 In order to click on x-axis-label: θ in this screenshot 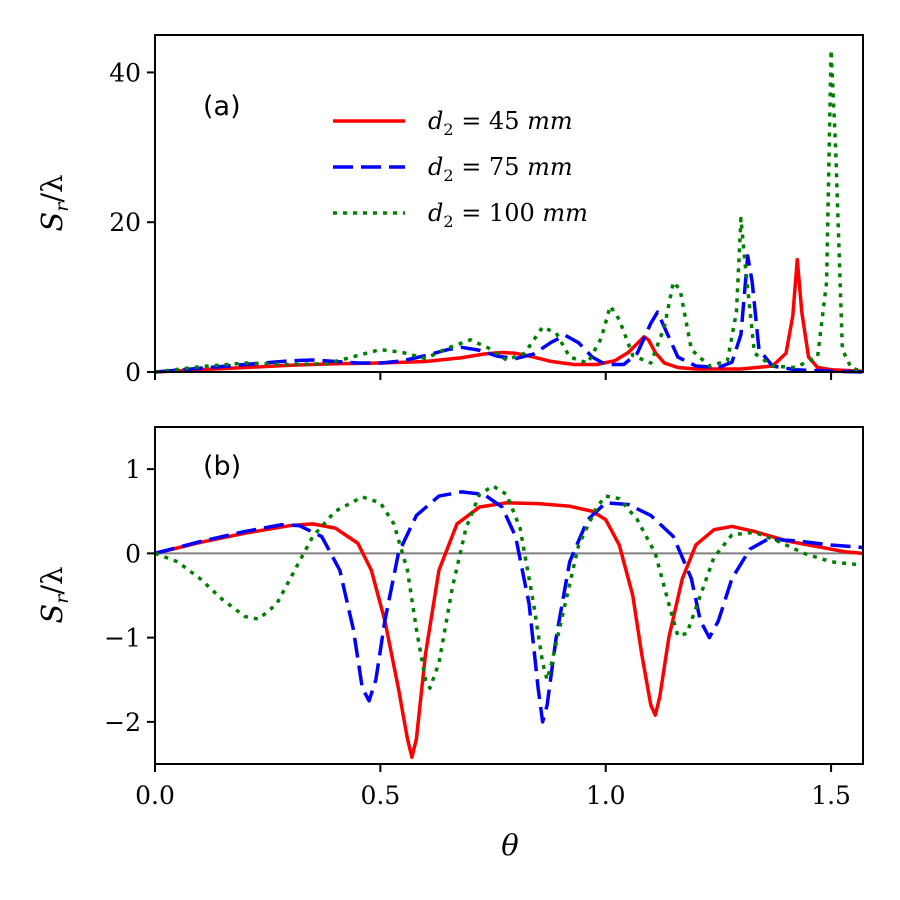, I will do `click(509, 845)`.